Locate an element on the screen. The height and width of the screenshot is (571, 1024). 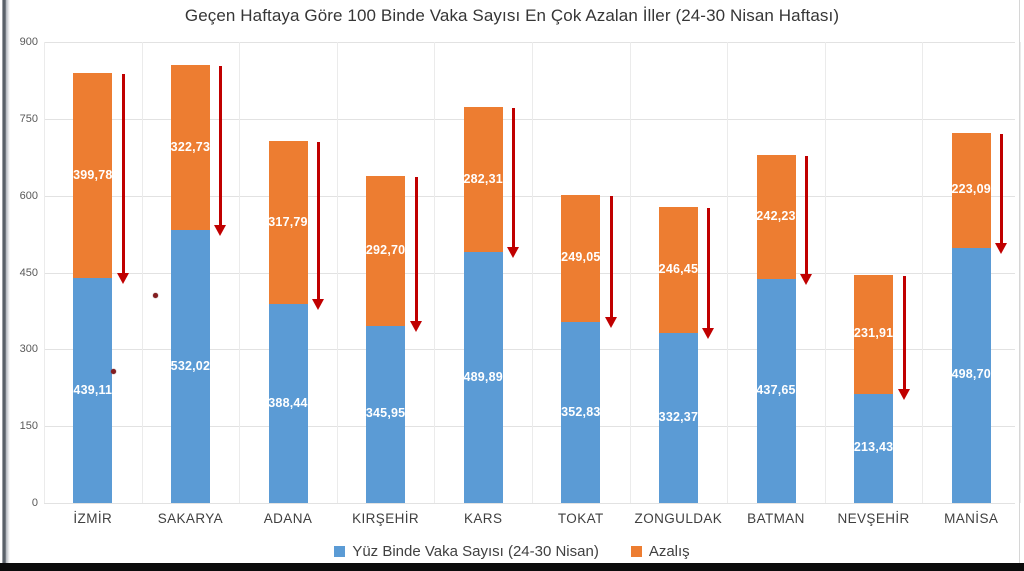
stray-dot is located at coordinates (113, 371).